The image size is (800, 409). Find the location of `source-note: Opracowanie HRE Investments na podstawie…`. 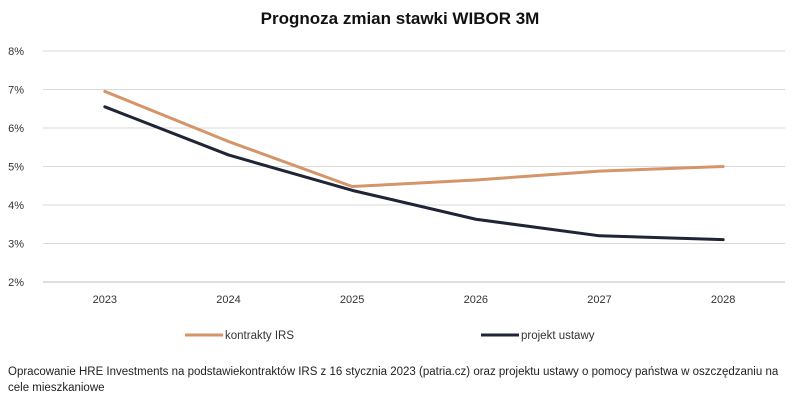

source-note: Opracowanie HRE Investments na podstawie… is located at coordinates (393, 380).